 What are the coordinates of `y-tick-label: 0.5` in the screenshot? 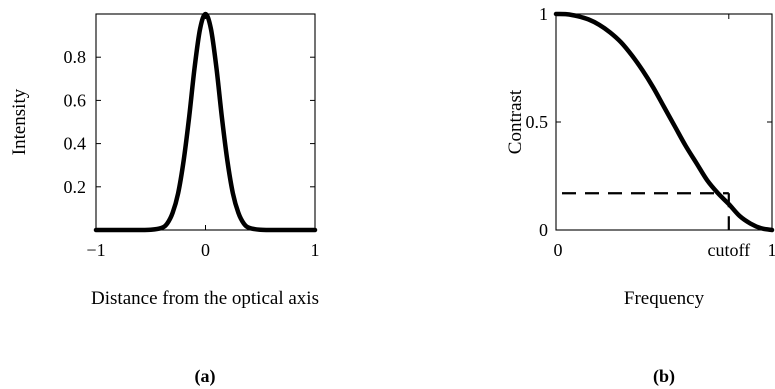 It's located at (537, 122).